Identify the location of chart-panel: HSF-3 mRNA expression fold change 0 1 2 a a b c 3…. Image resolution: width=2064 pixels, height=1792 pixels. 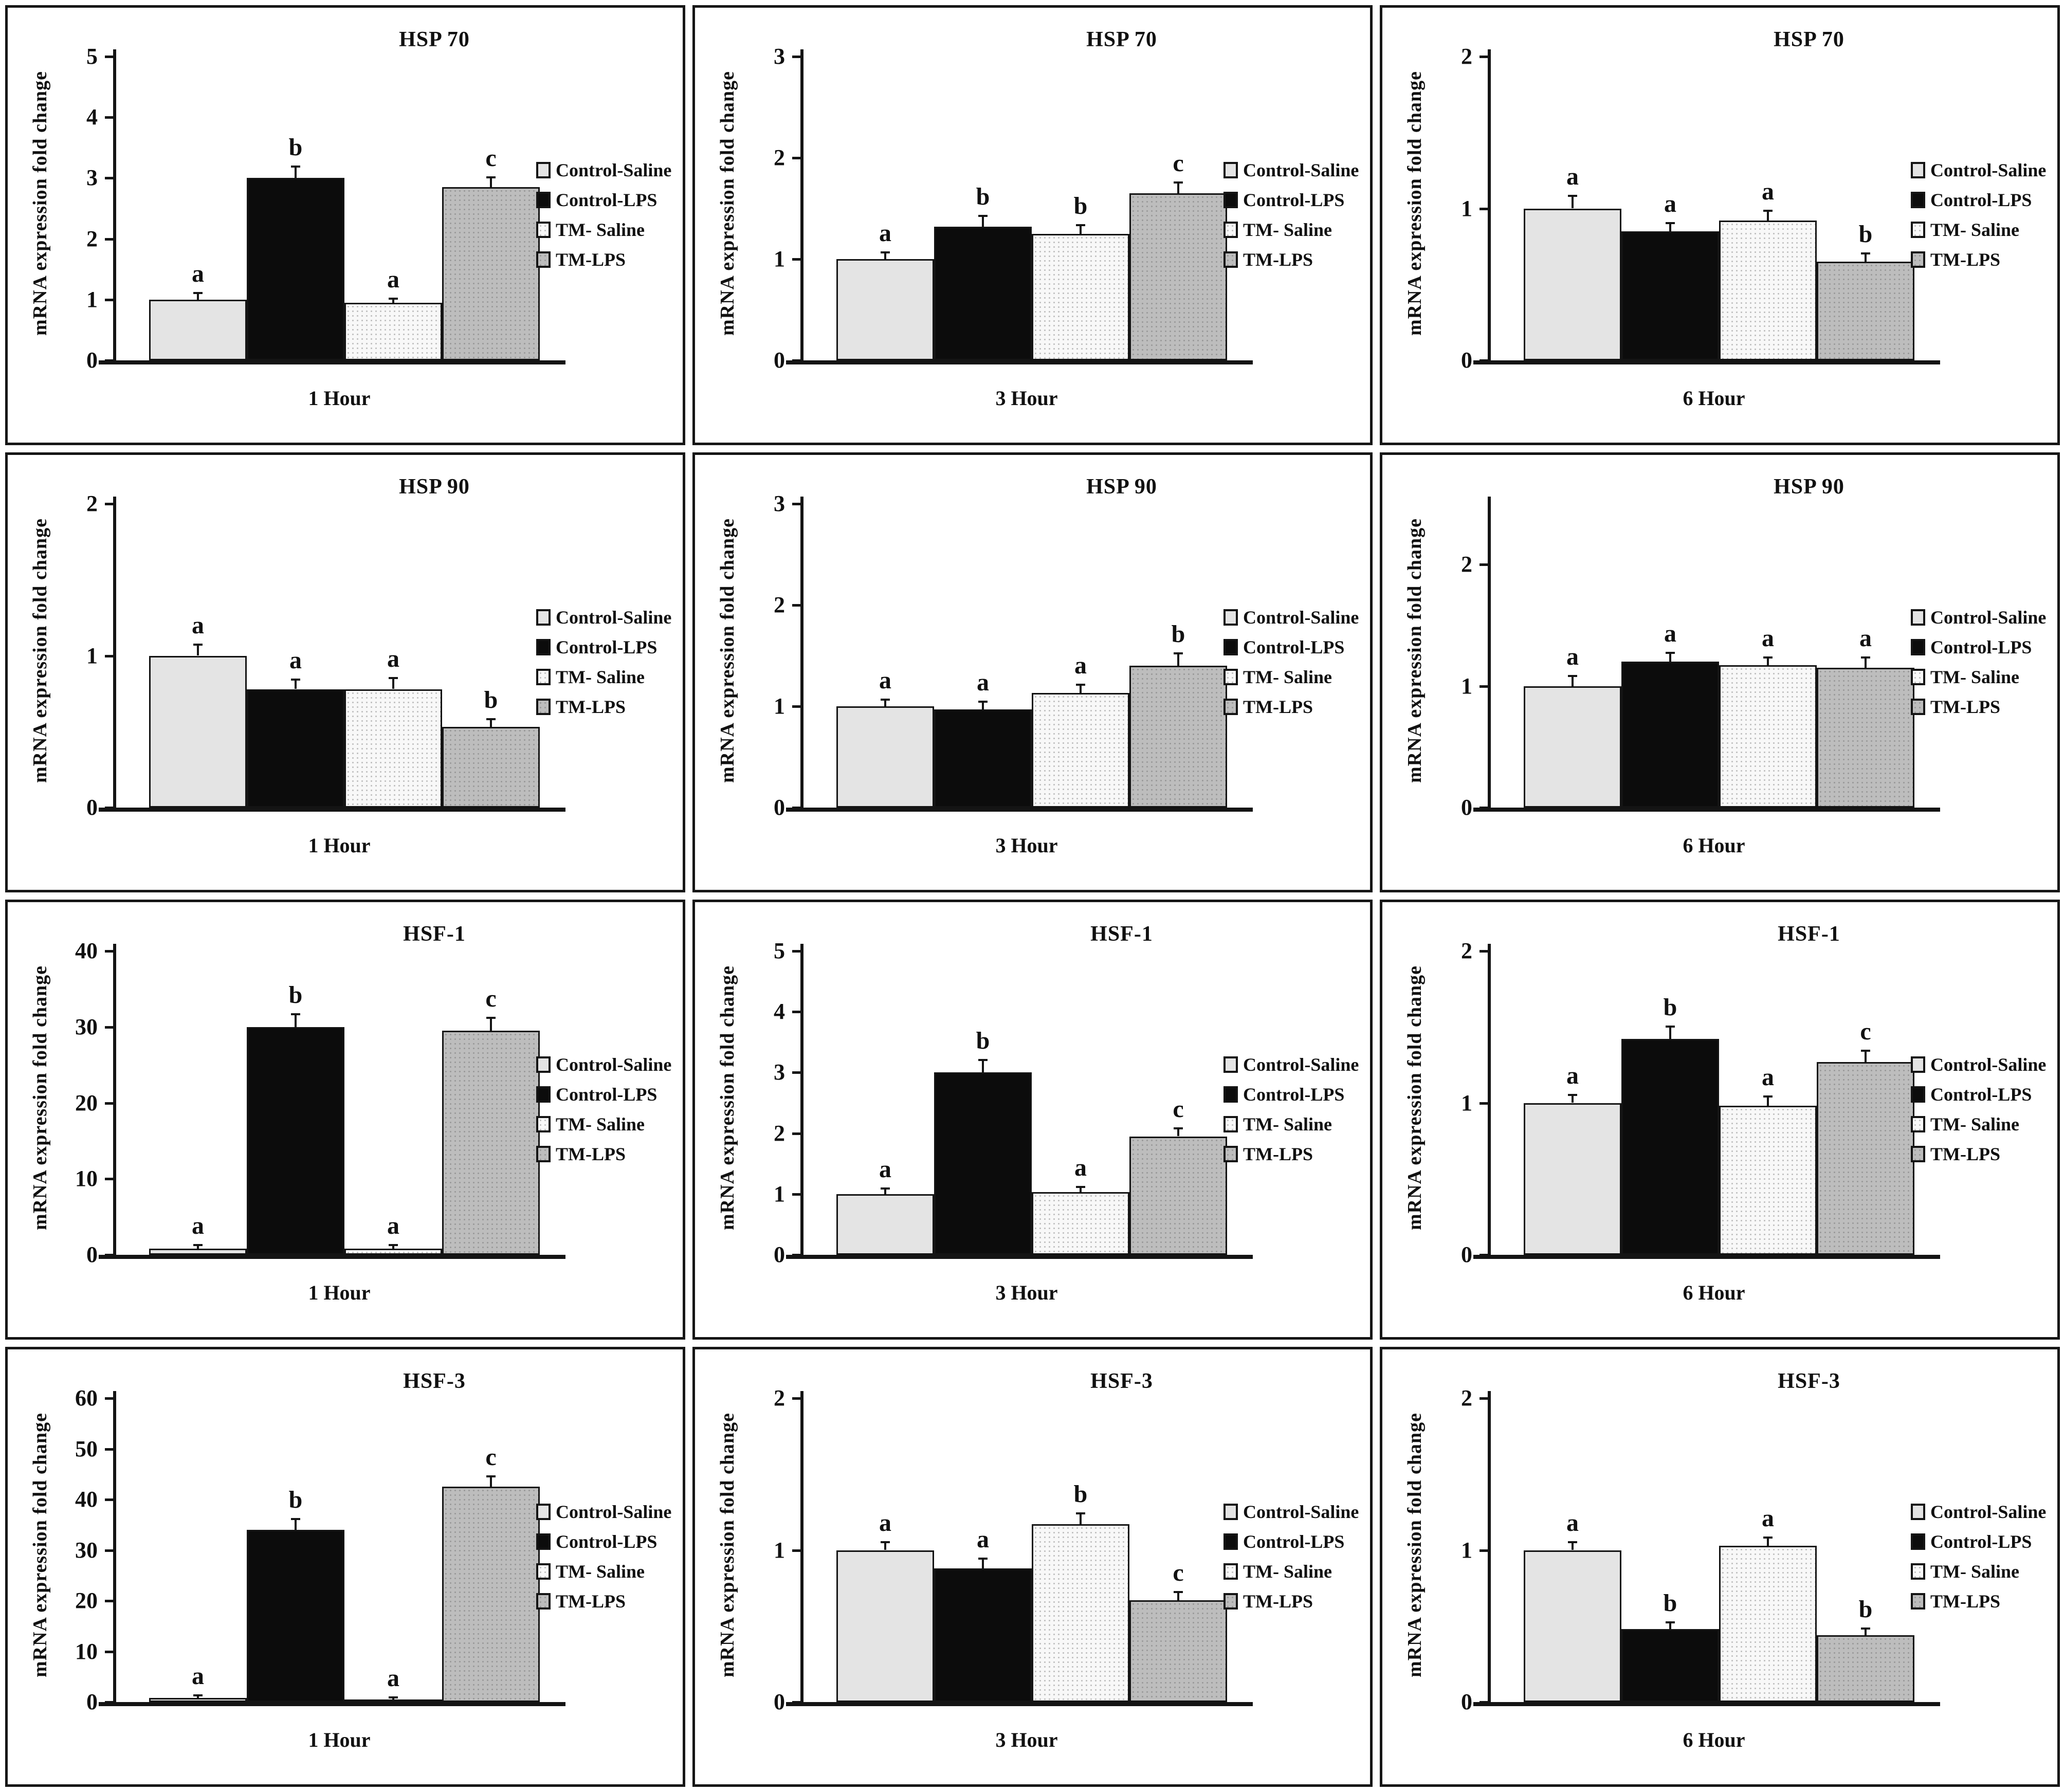
(1032, 1567).